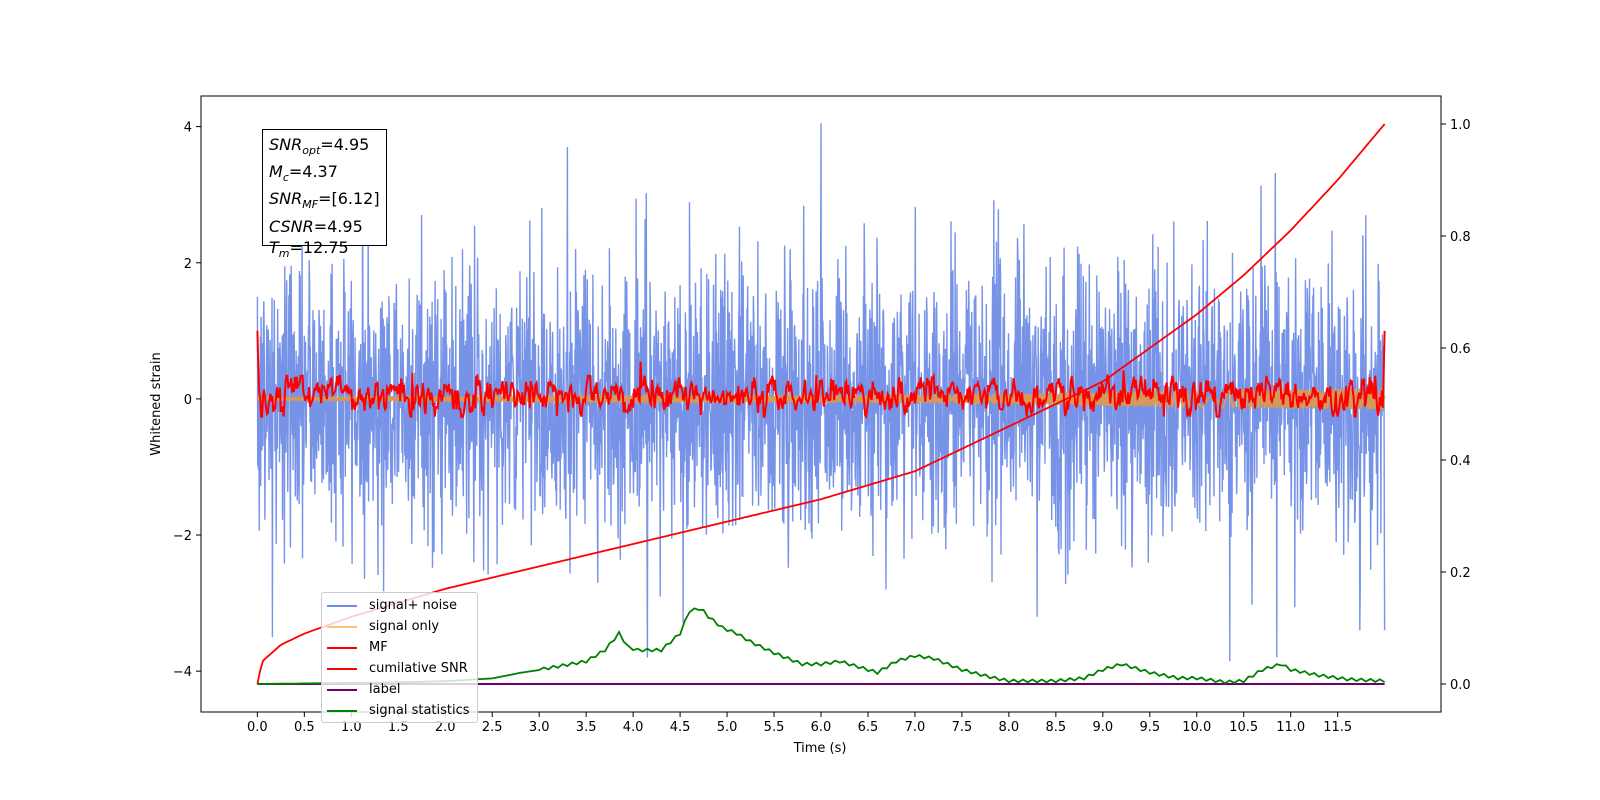 The width and height of the screenshot is (1600, 800). What do you see at coordinates (821, 374) in the screenshot?
I see `series-mf` at bounding box center [821, 374].